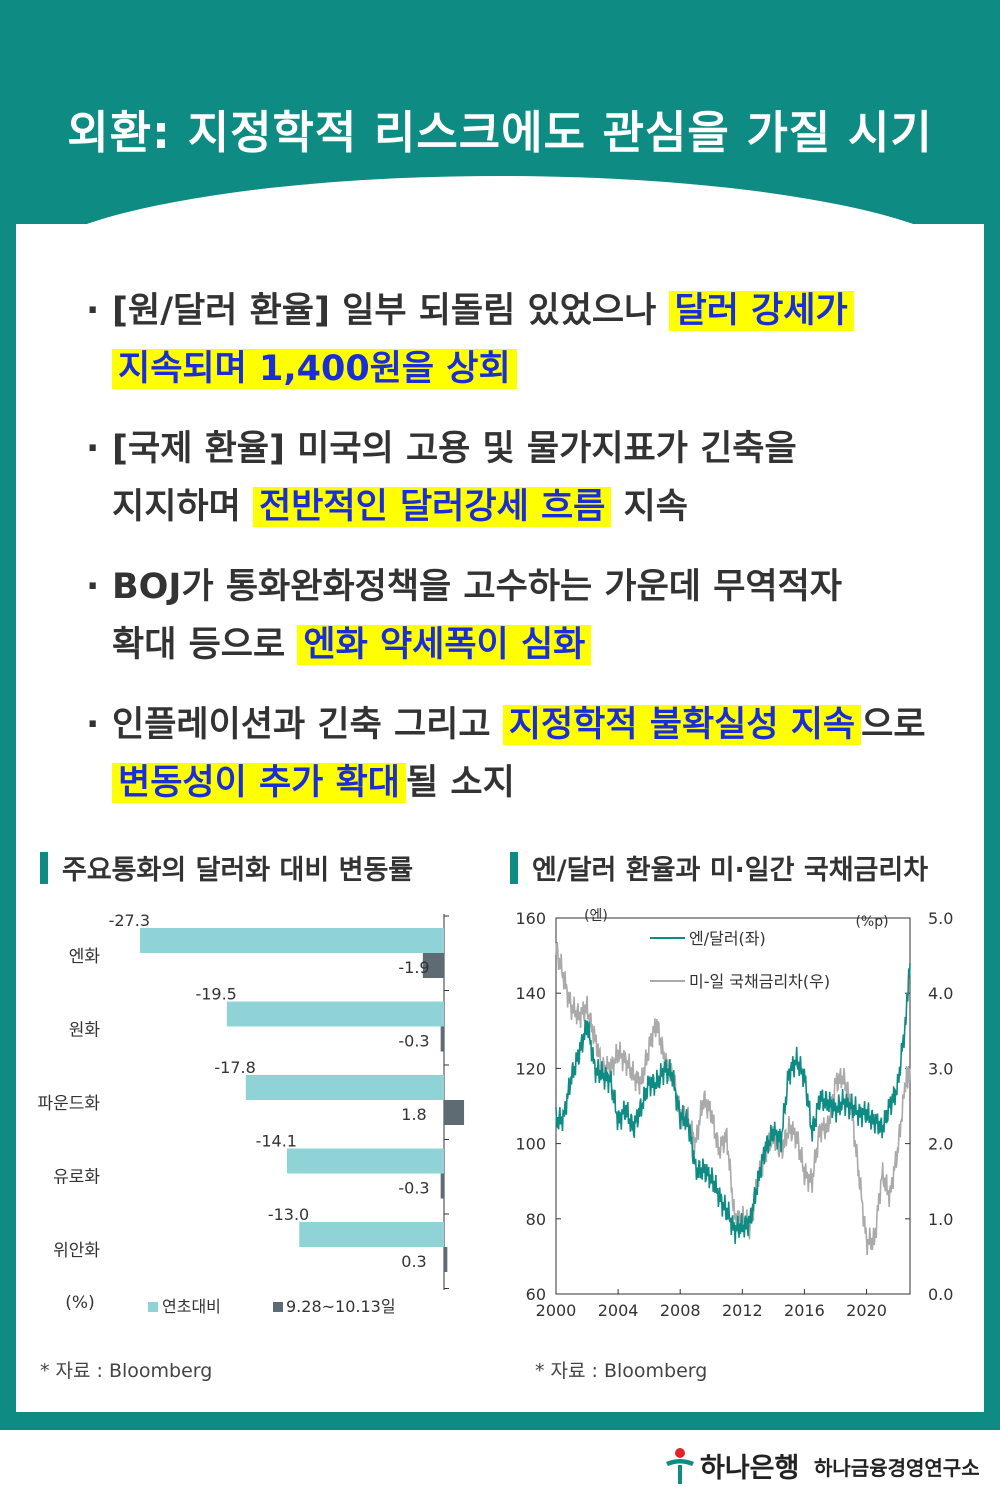  What do you see at coordinates (460, 783) in the screenshot?
I see `bullet-text: 될 소지` at bounding box center [460, 783].